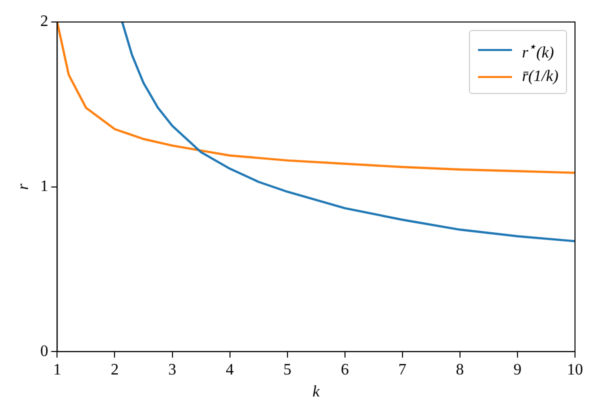  What do you see at coordinates (23, 186) in the screenshot?
I see `y-axis-title: r` at bounding box center [23, 186].